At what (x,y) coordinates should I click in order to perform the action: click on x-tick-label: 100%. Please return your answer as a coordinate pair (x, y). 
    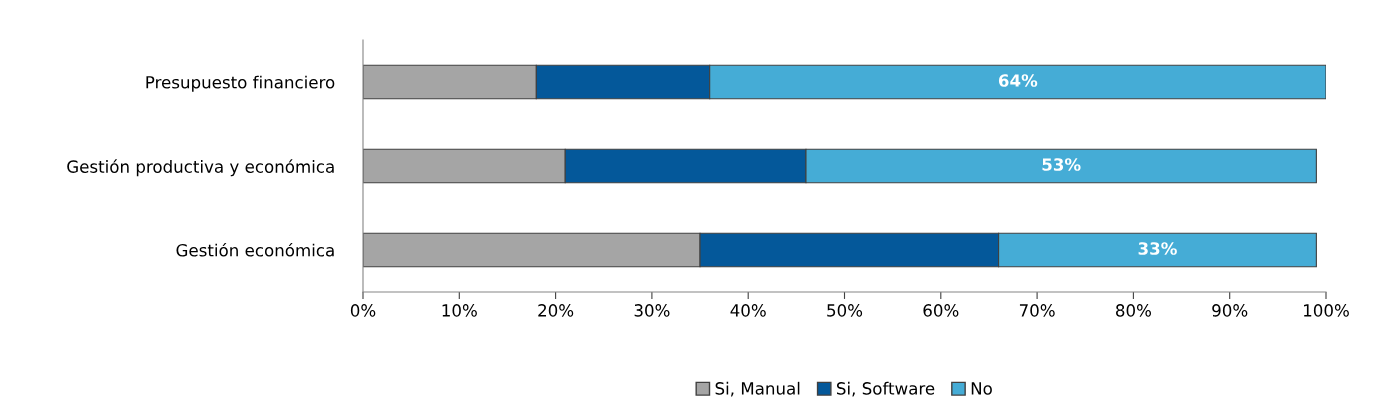
    Looking at the image, I should click on (1326, 310).